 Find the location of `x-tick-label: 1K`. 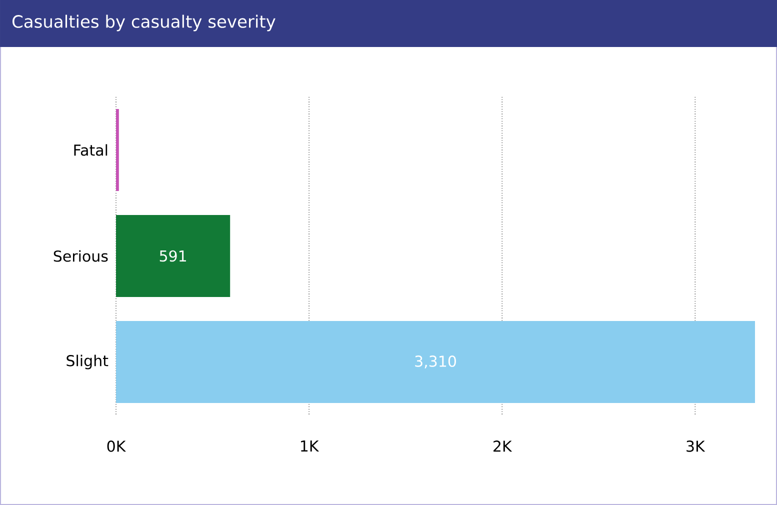

x-tick-label: 1K is located at coordinates (310, 446).